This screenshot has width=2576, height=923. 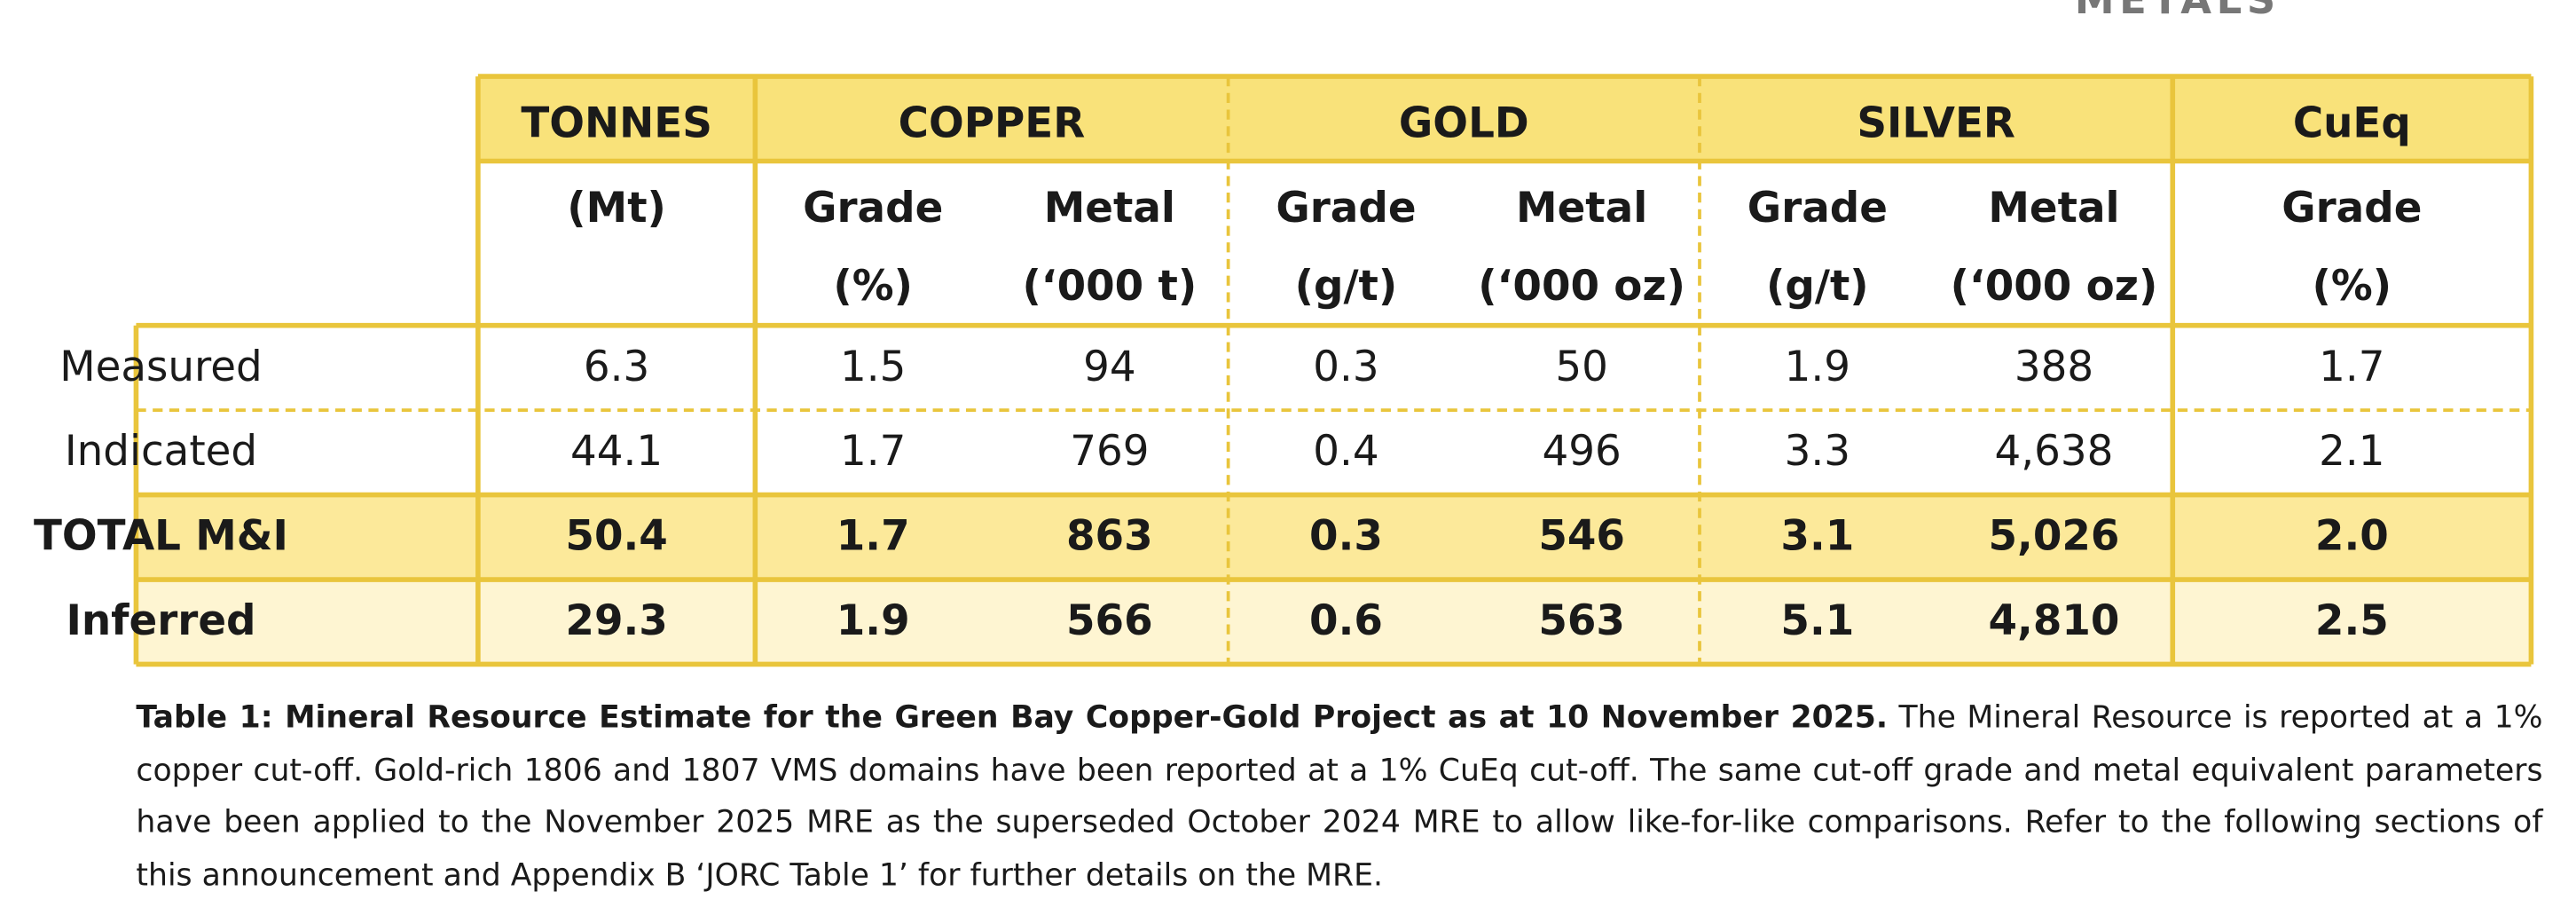 I want to click on cell: 546, so click(x=1581, y=537).